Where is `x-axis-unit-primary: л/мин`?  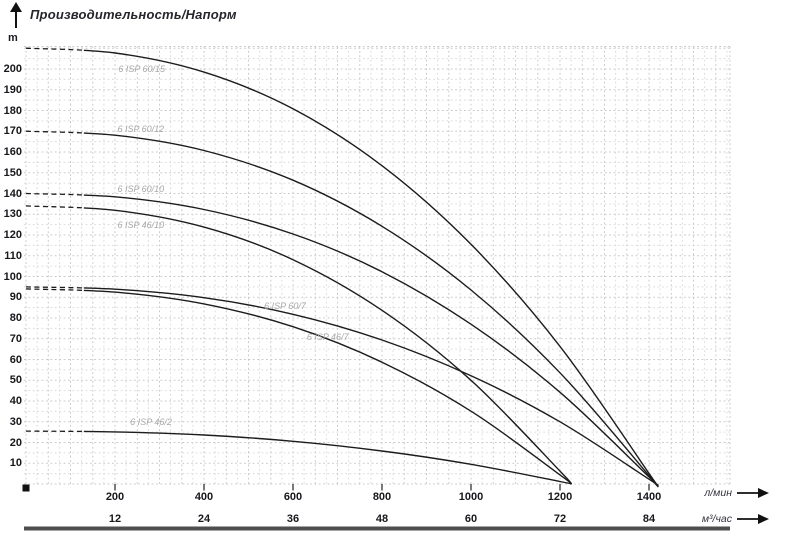
x-axis-unit-primary: л/мин is located at coordinates (718, 493).